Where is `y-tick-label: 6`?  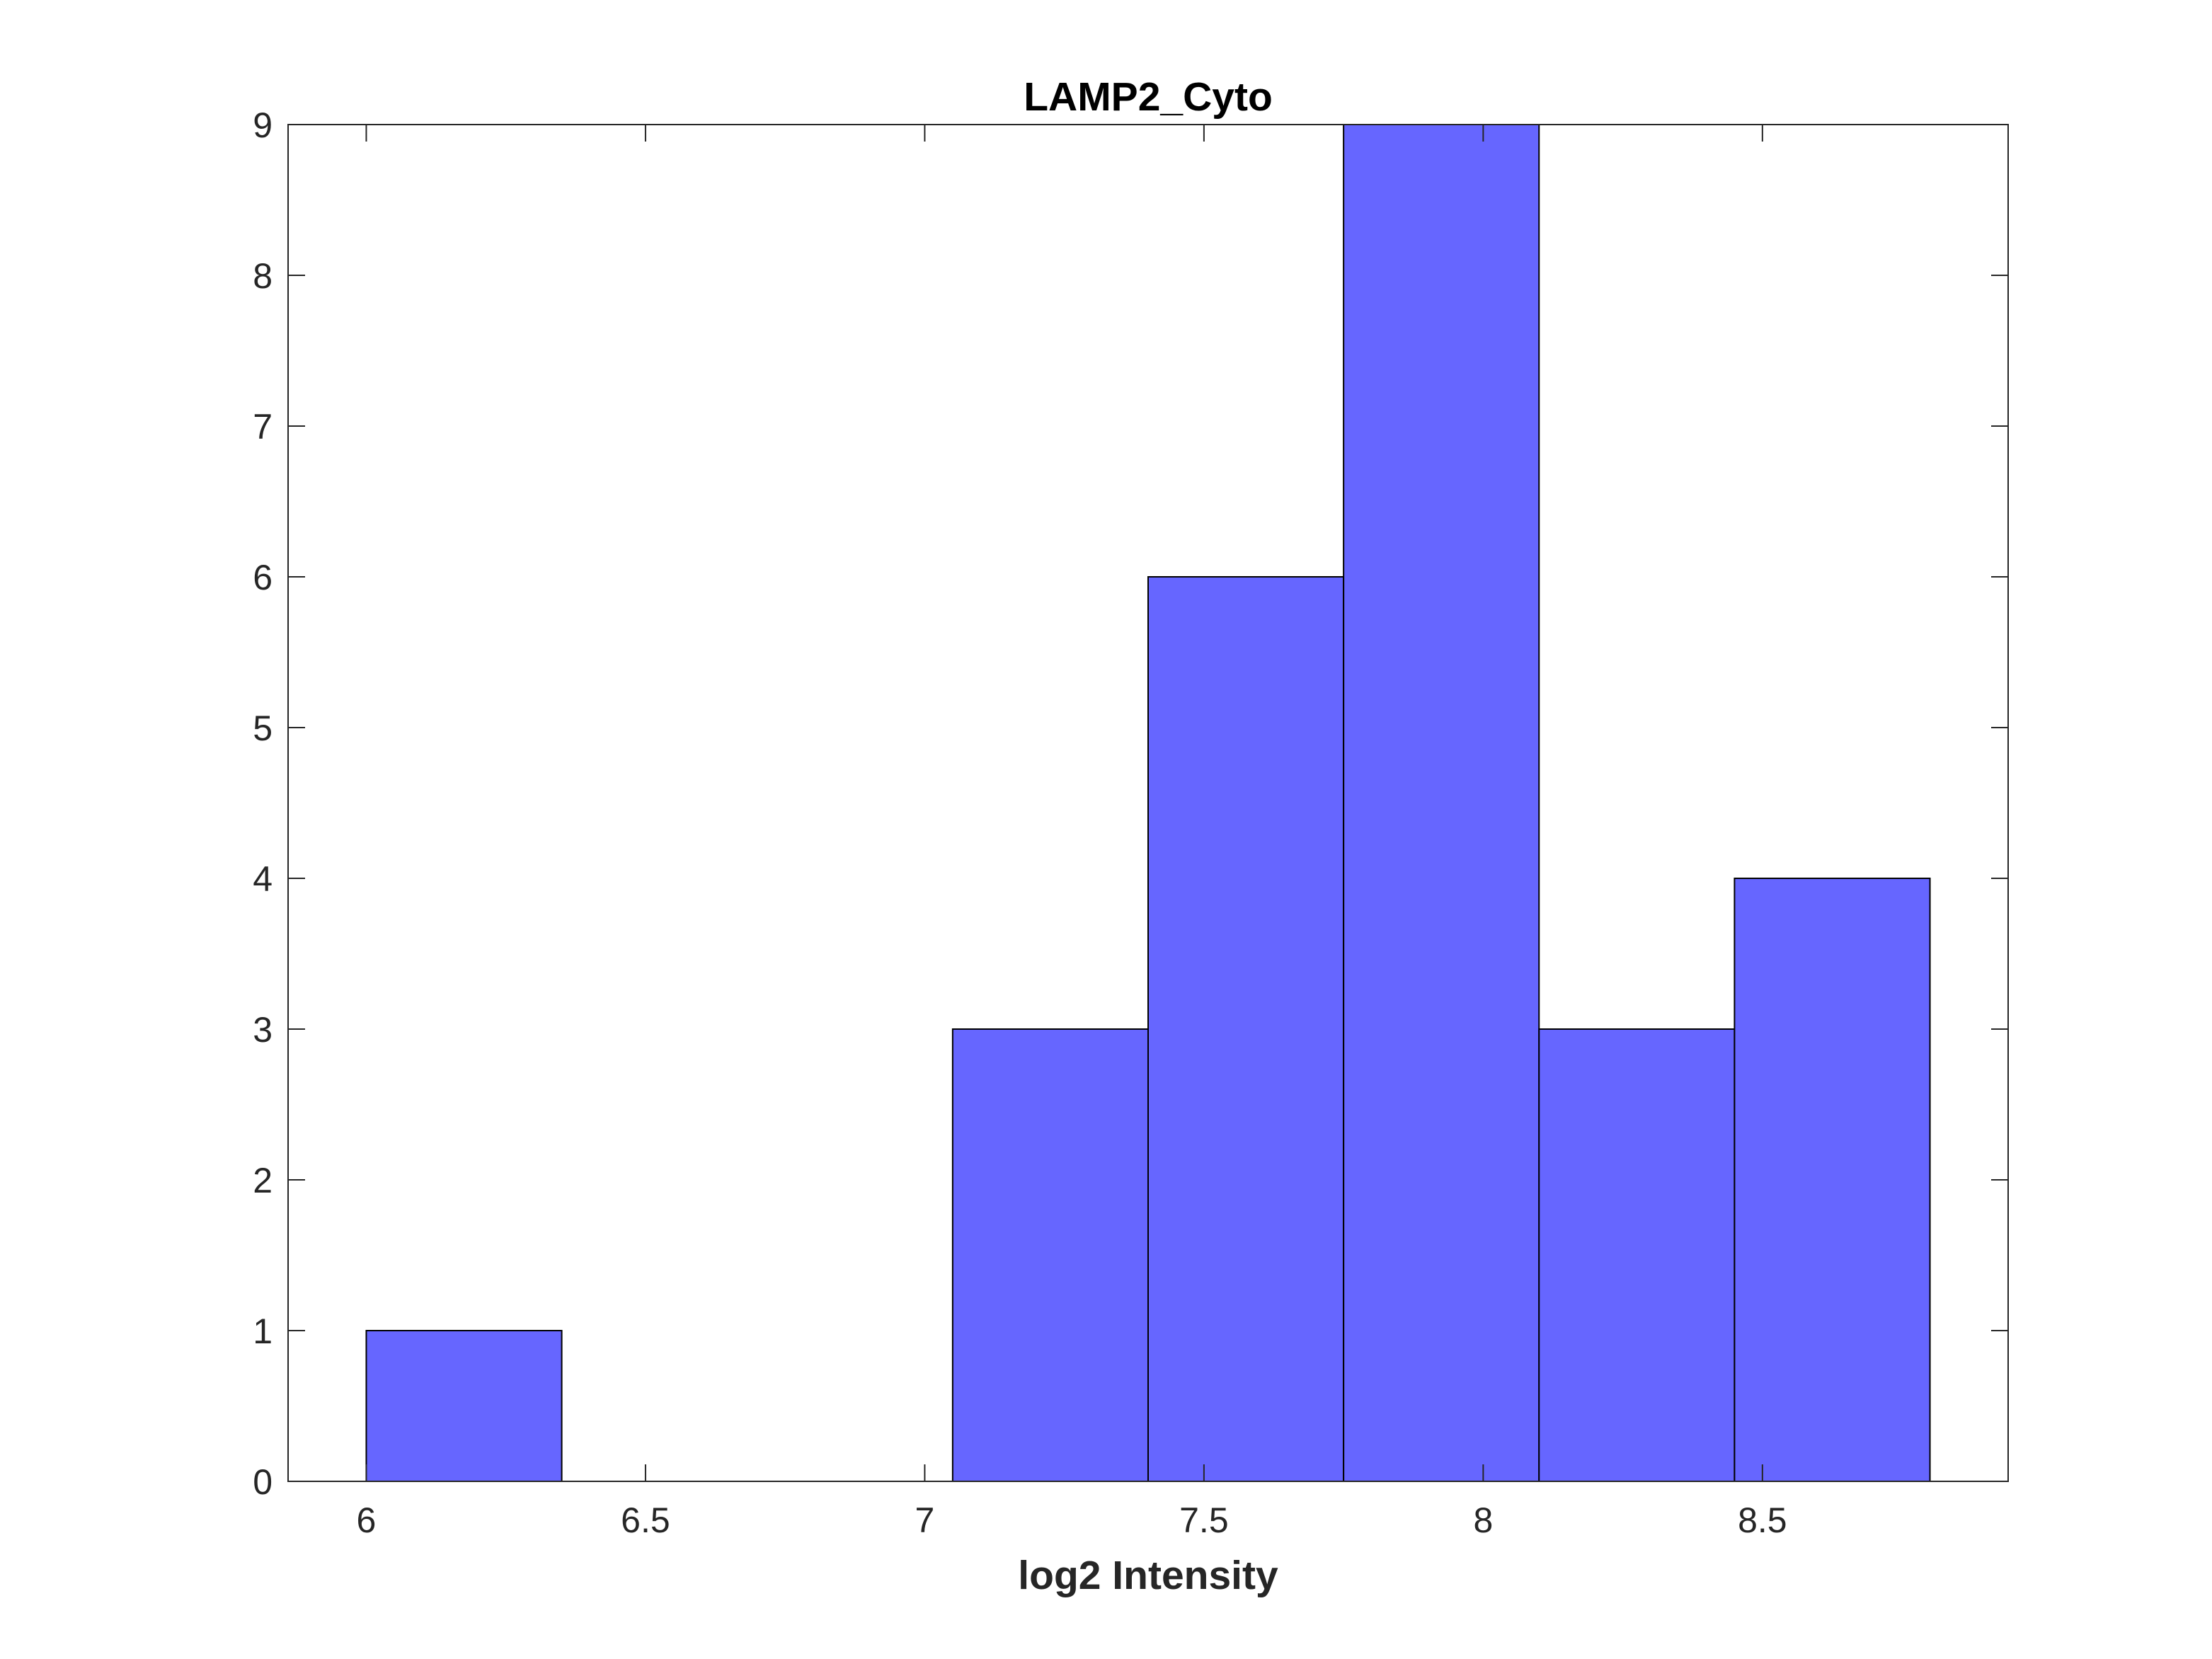 y-tick-label: 6 is located at coordinates (263, 577).